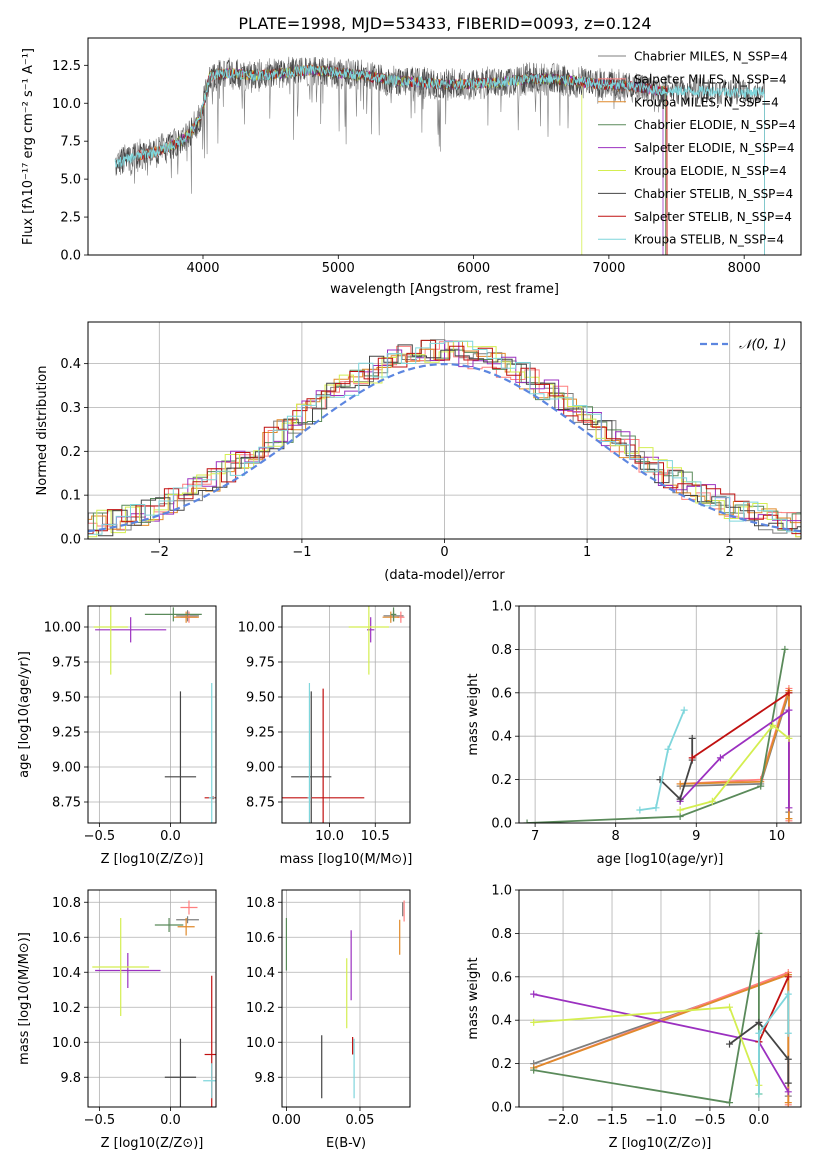 This screenshot has height=1170, width=819. I want to click on z_vs_age-ytick-label: 9.00, so click(66, 768).